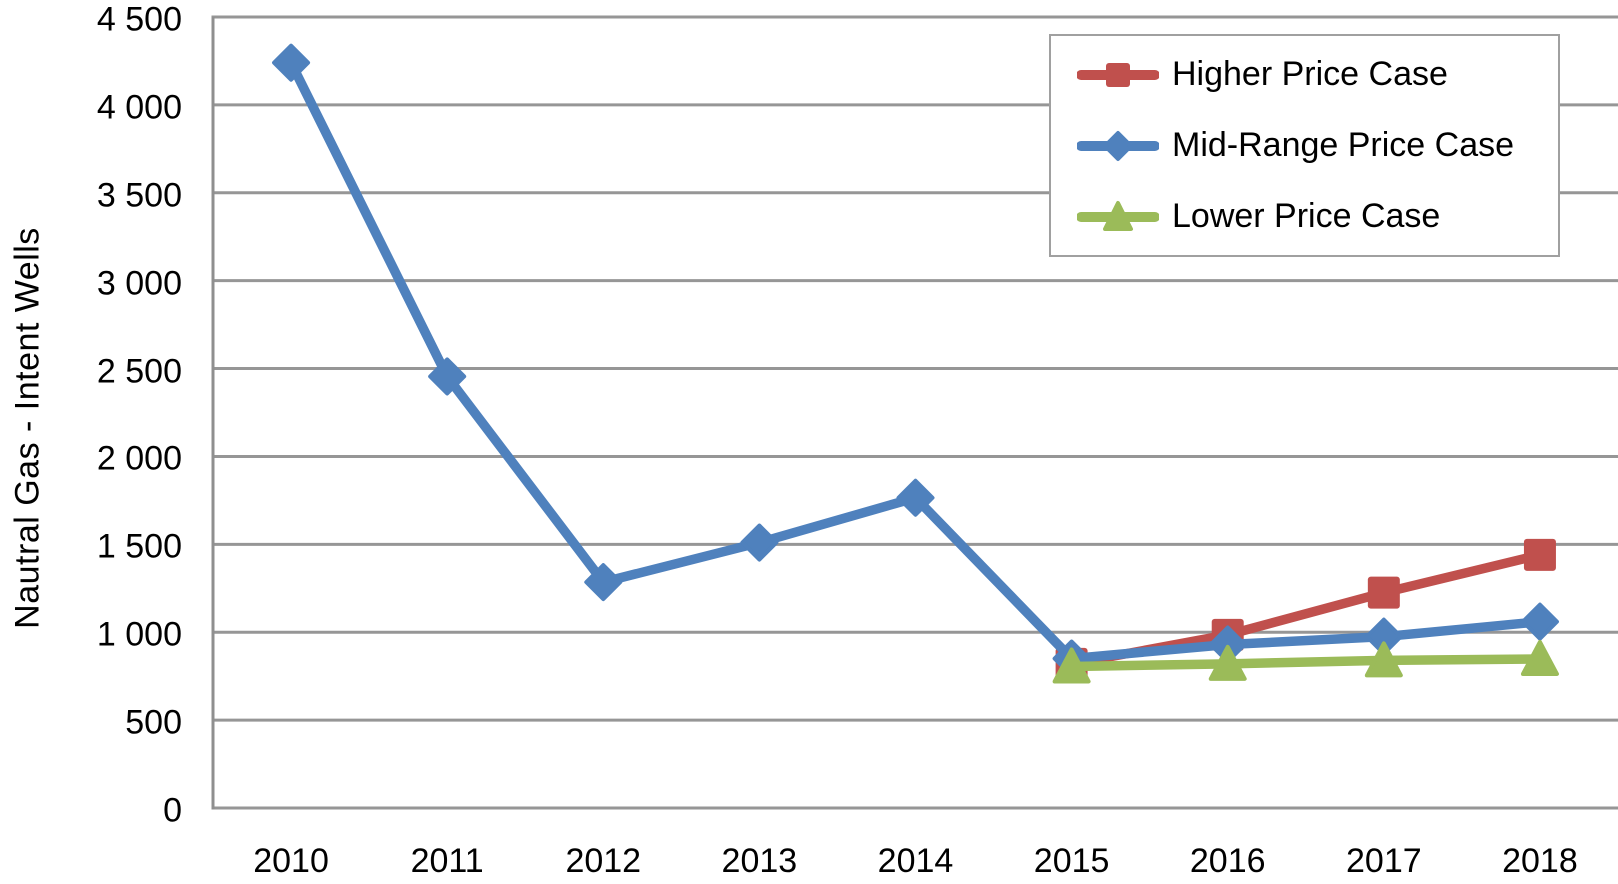 This screenshot has width=1618, height=884. Describe the element at coordinates (1310, 74) in the screenshot. I see `legend-label: Higher Price Case` at that location.